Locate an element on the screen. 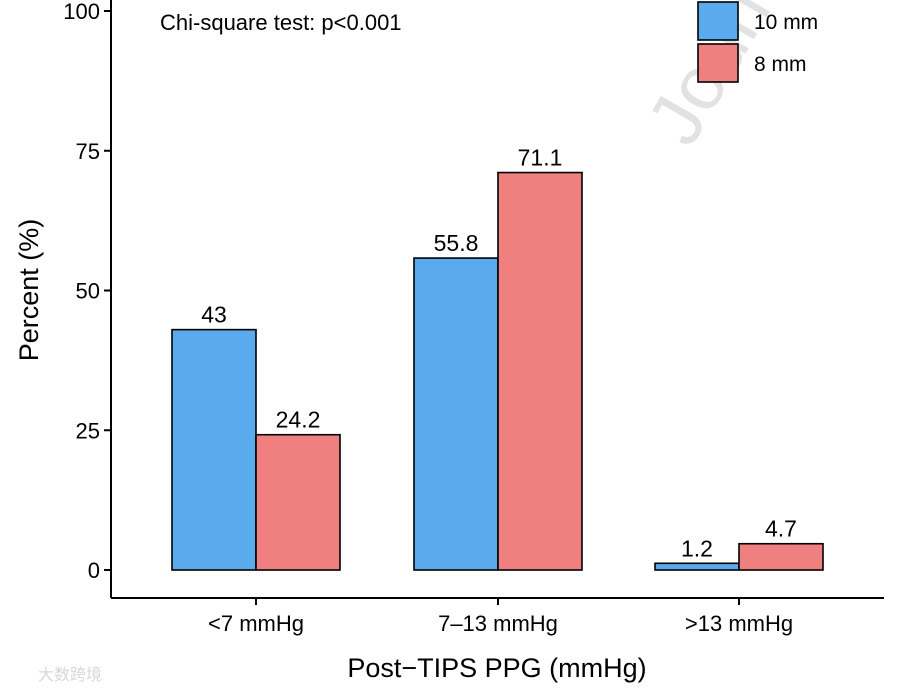 Image resolution: width=908 pixels, height=689 pixels. legend: 10 mm 8 mm is located at coordinates (757, 42).